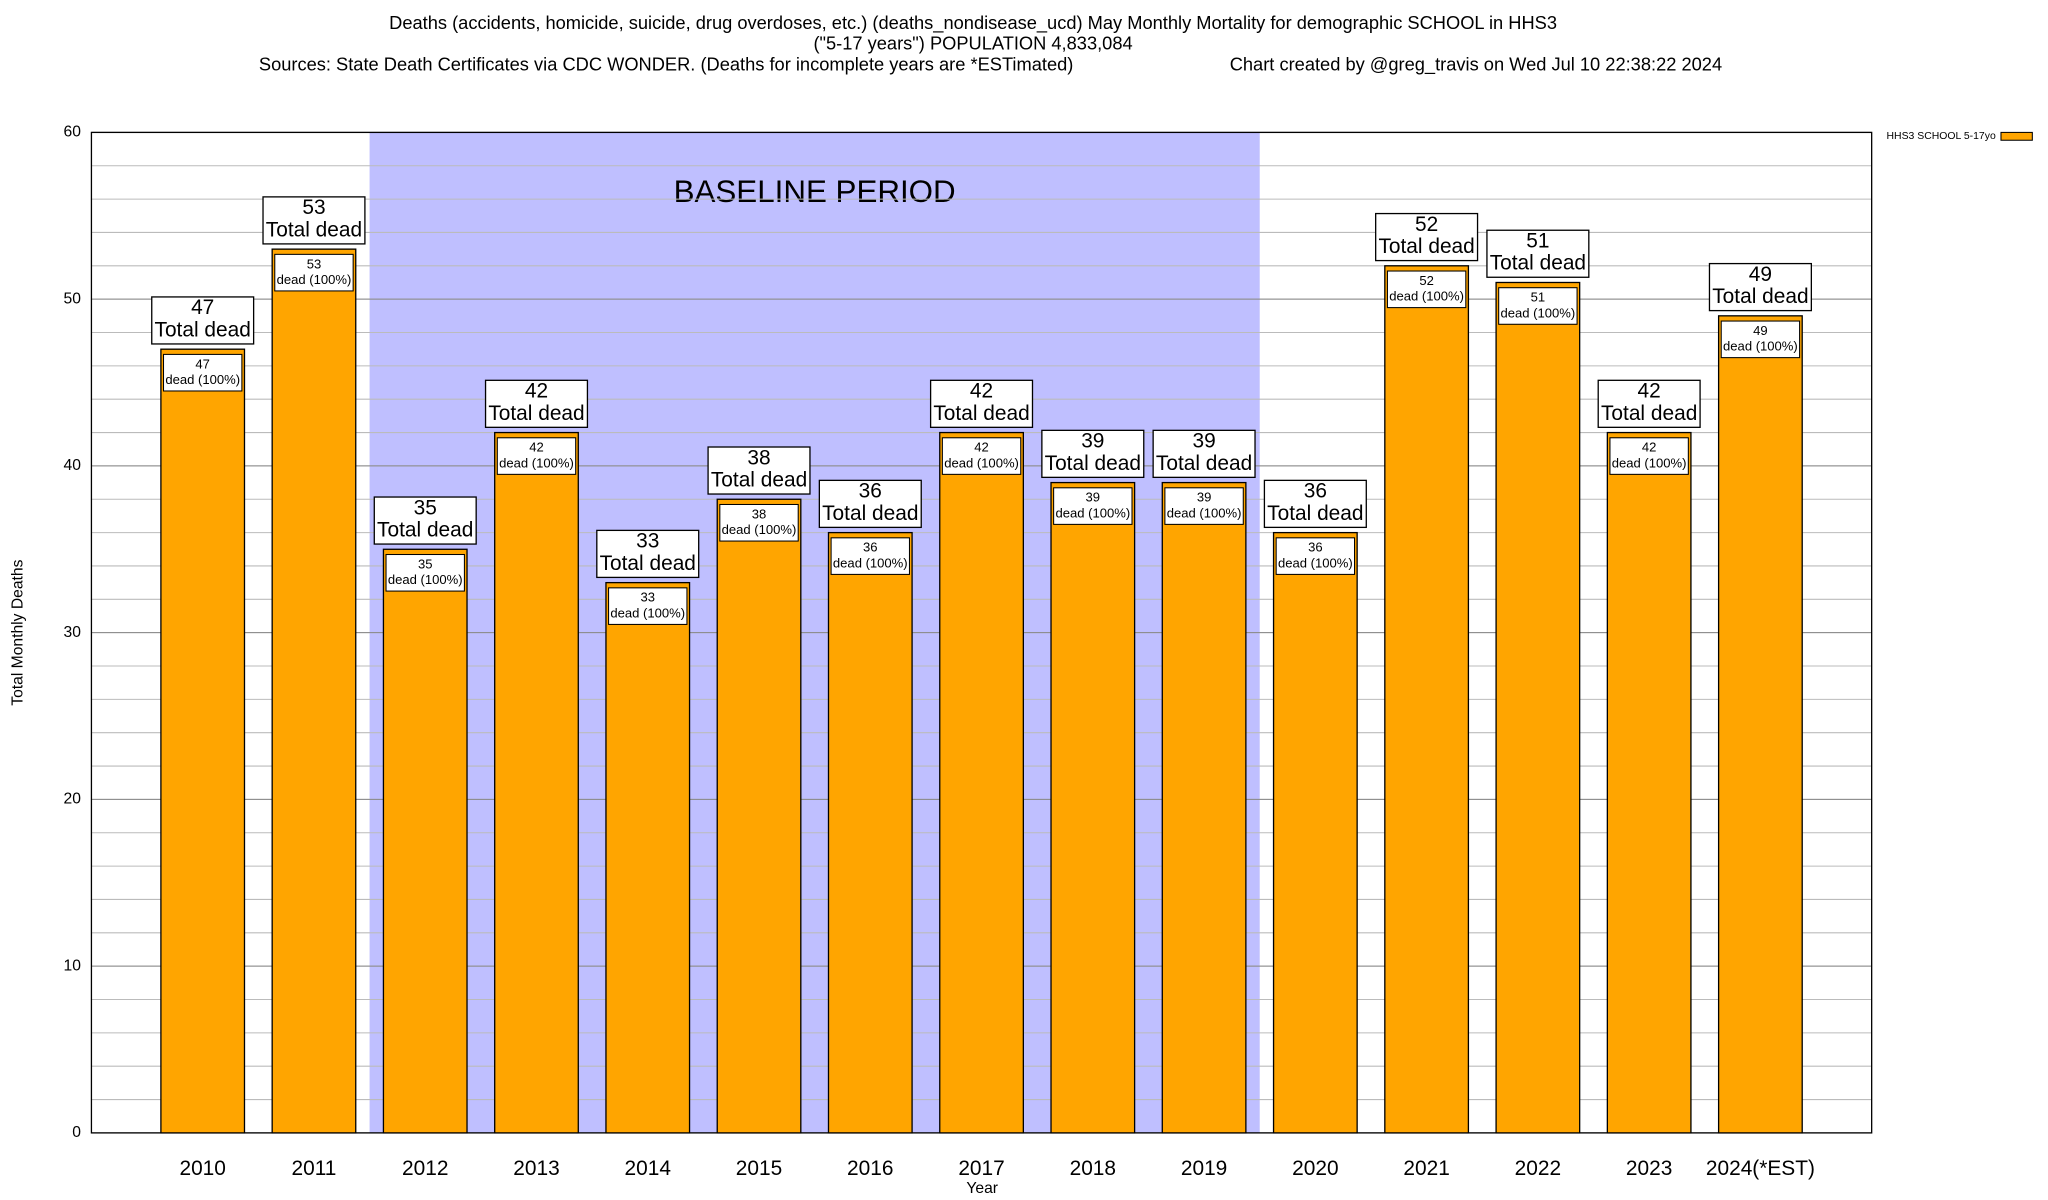  What do you see at coordinates (1760, 274) in the screenshot?
I see `total-value-label: 49` at bounding box center [1760, 274].